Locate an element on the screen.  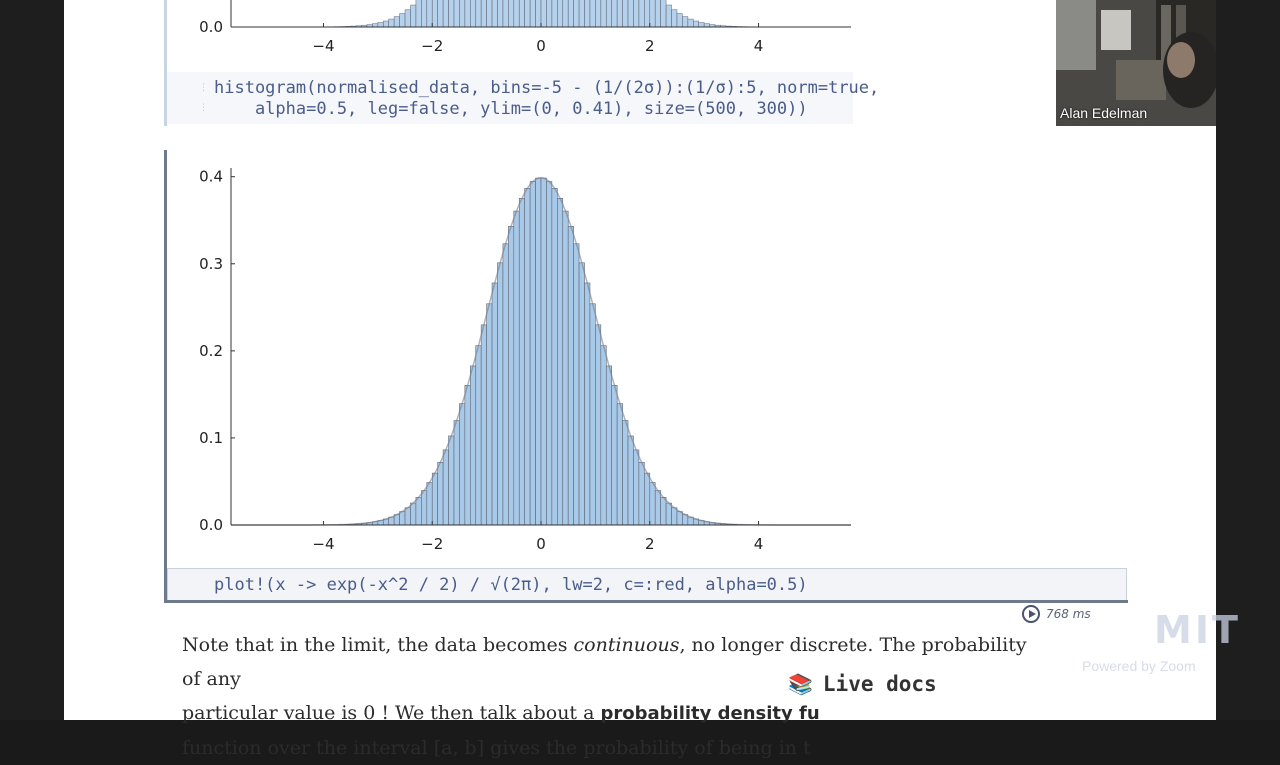
live-docs-button: 📚 Live docs is located at coordinates (885, 684).